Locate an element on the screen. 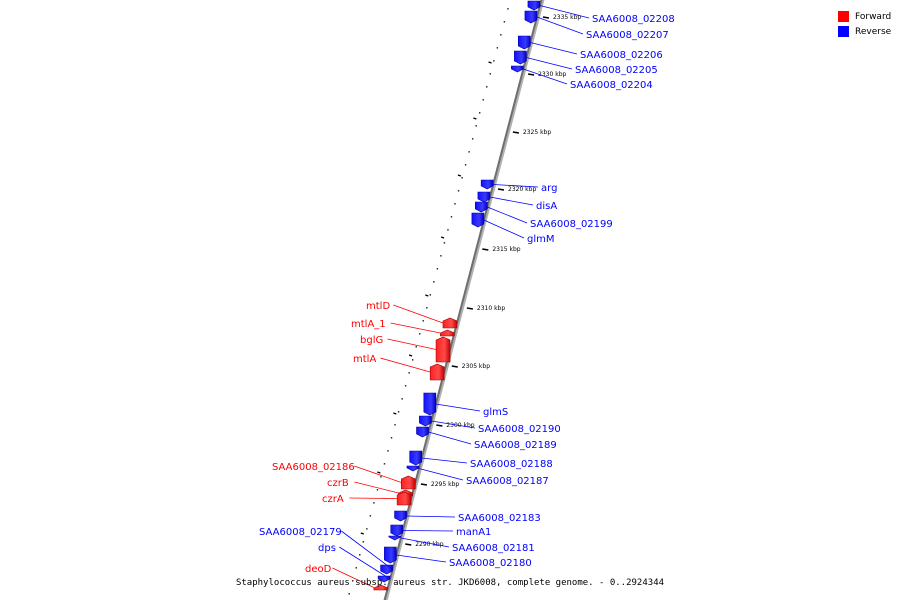 The image size is (900, 600). gene-label: SAA6008_02206 is located at coordinates (621, 55).